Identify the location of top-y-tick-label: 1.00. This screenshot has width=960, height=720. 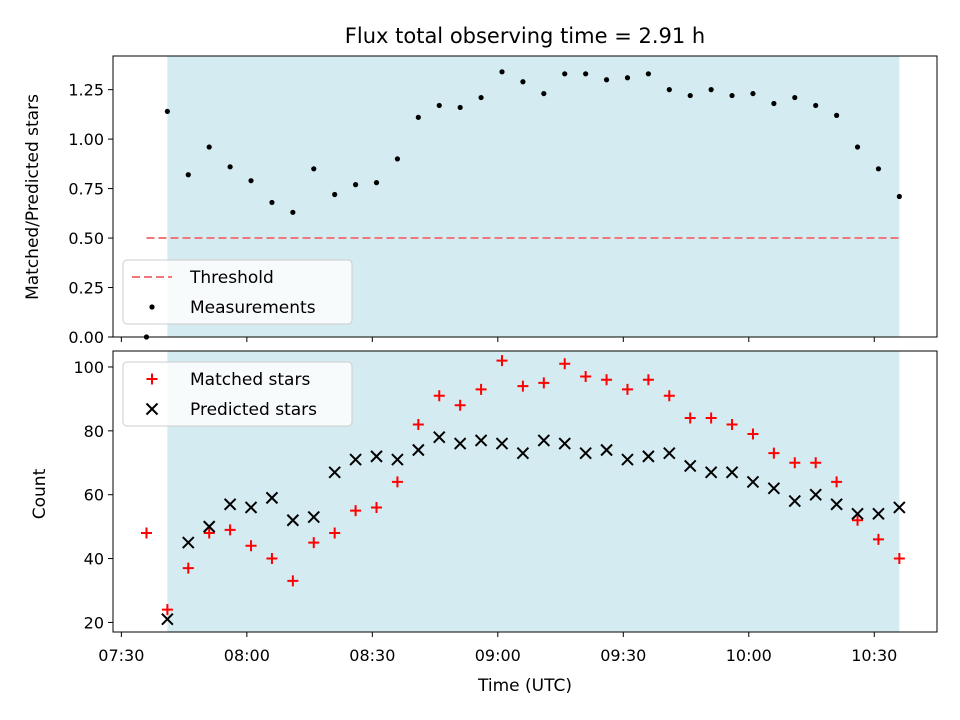
(86, 139).